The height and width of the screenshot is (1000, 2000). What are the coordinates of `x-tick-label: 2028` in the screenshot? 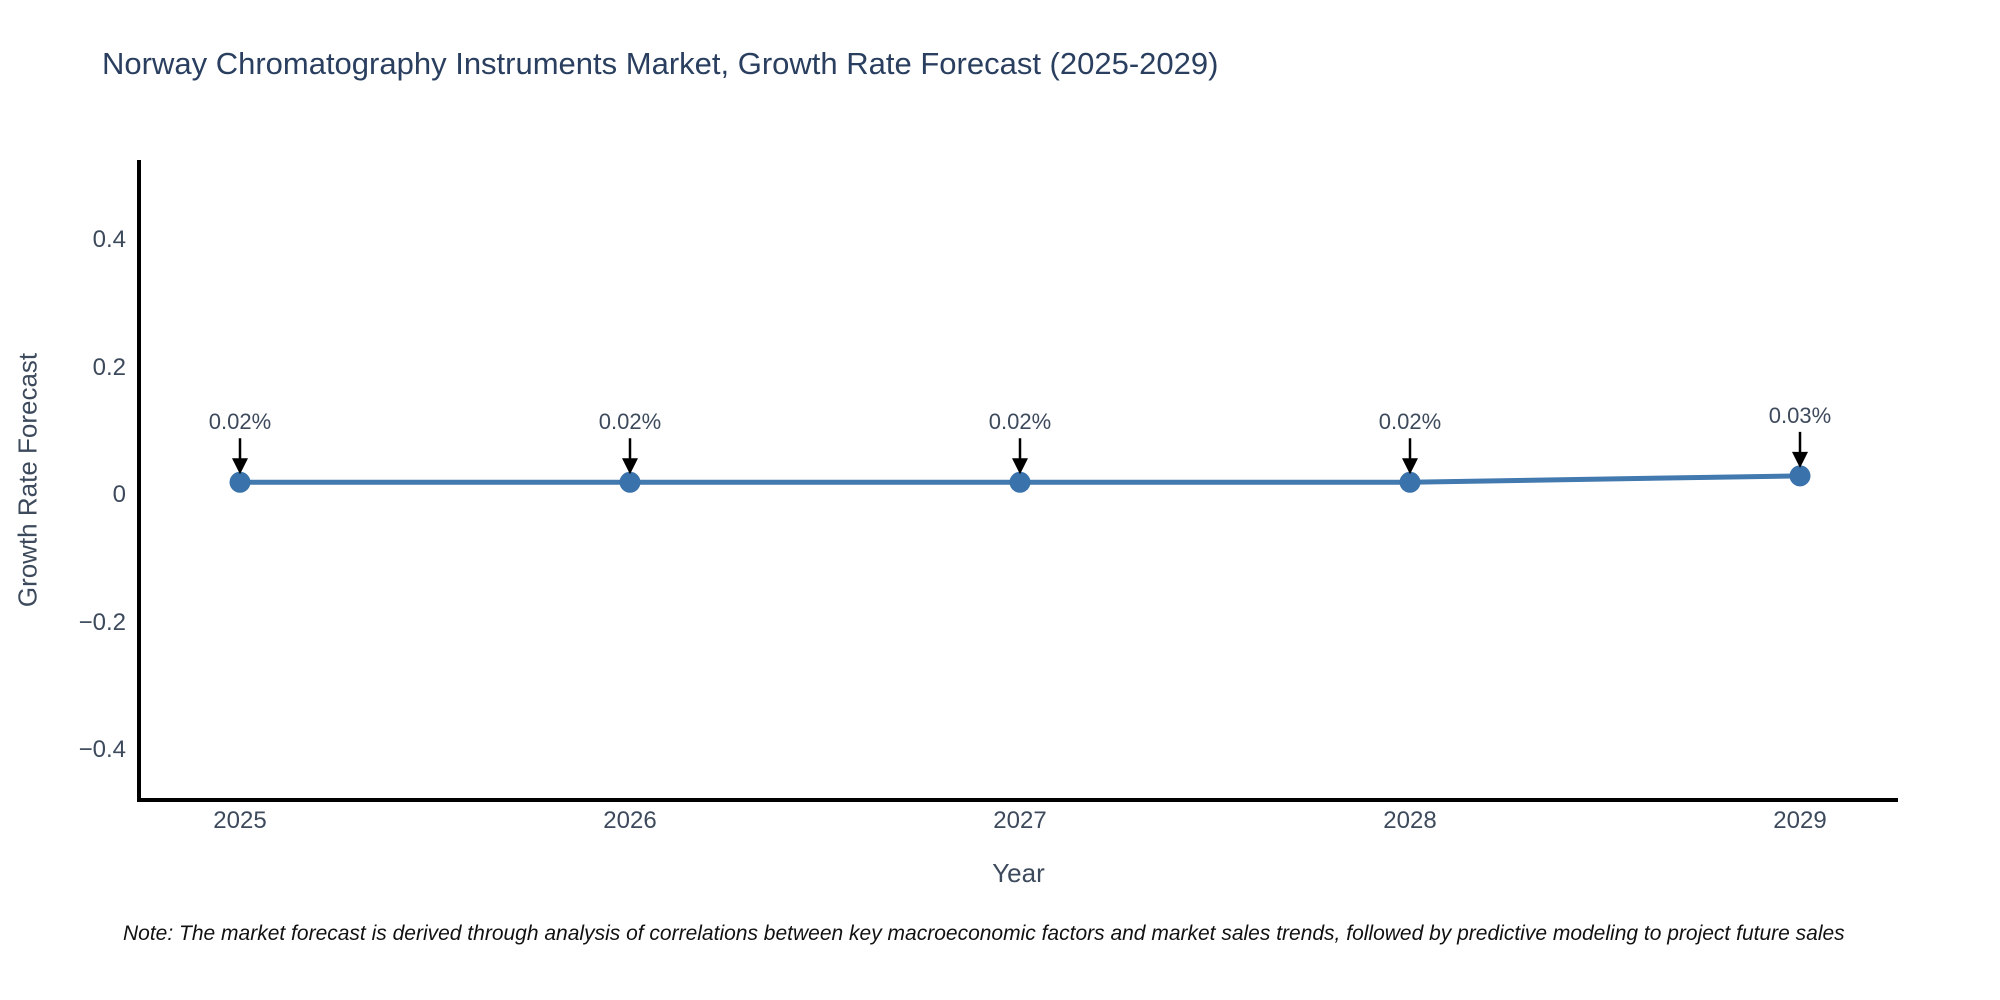 It's located at (1410, 820).